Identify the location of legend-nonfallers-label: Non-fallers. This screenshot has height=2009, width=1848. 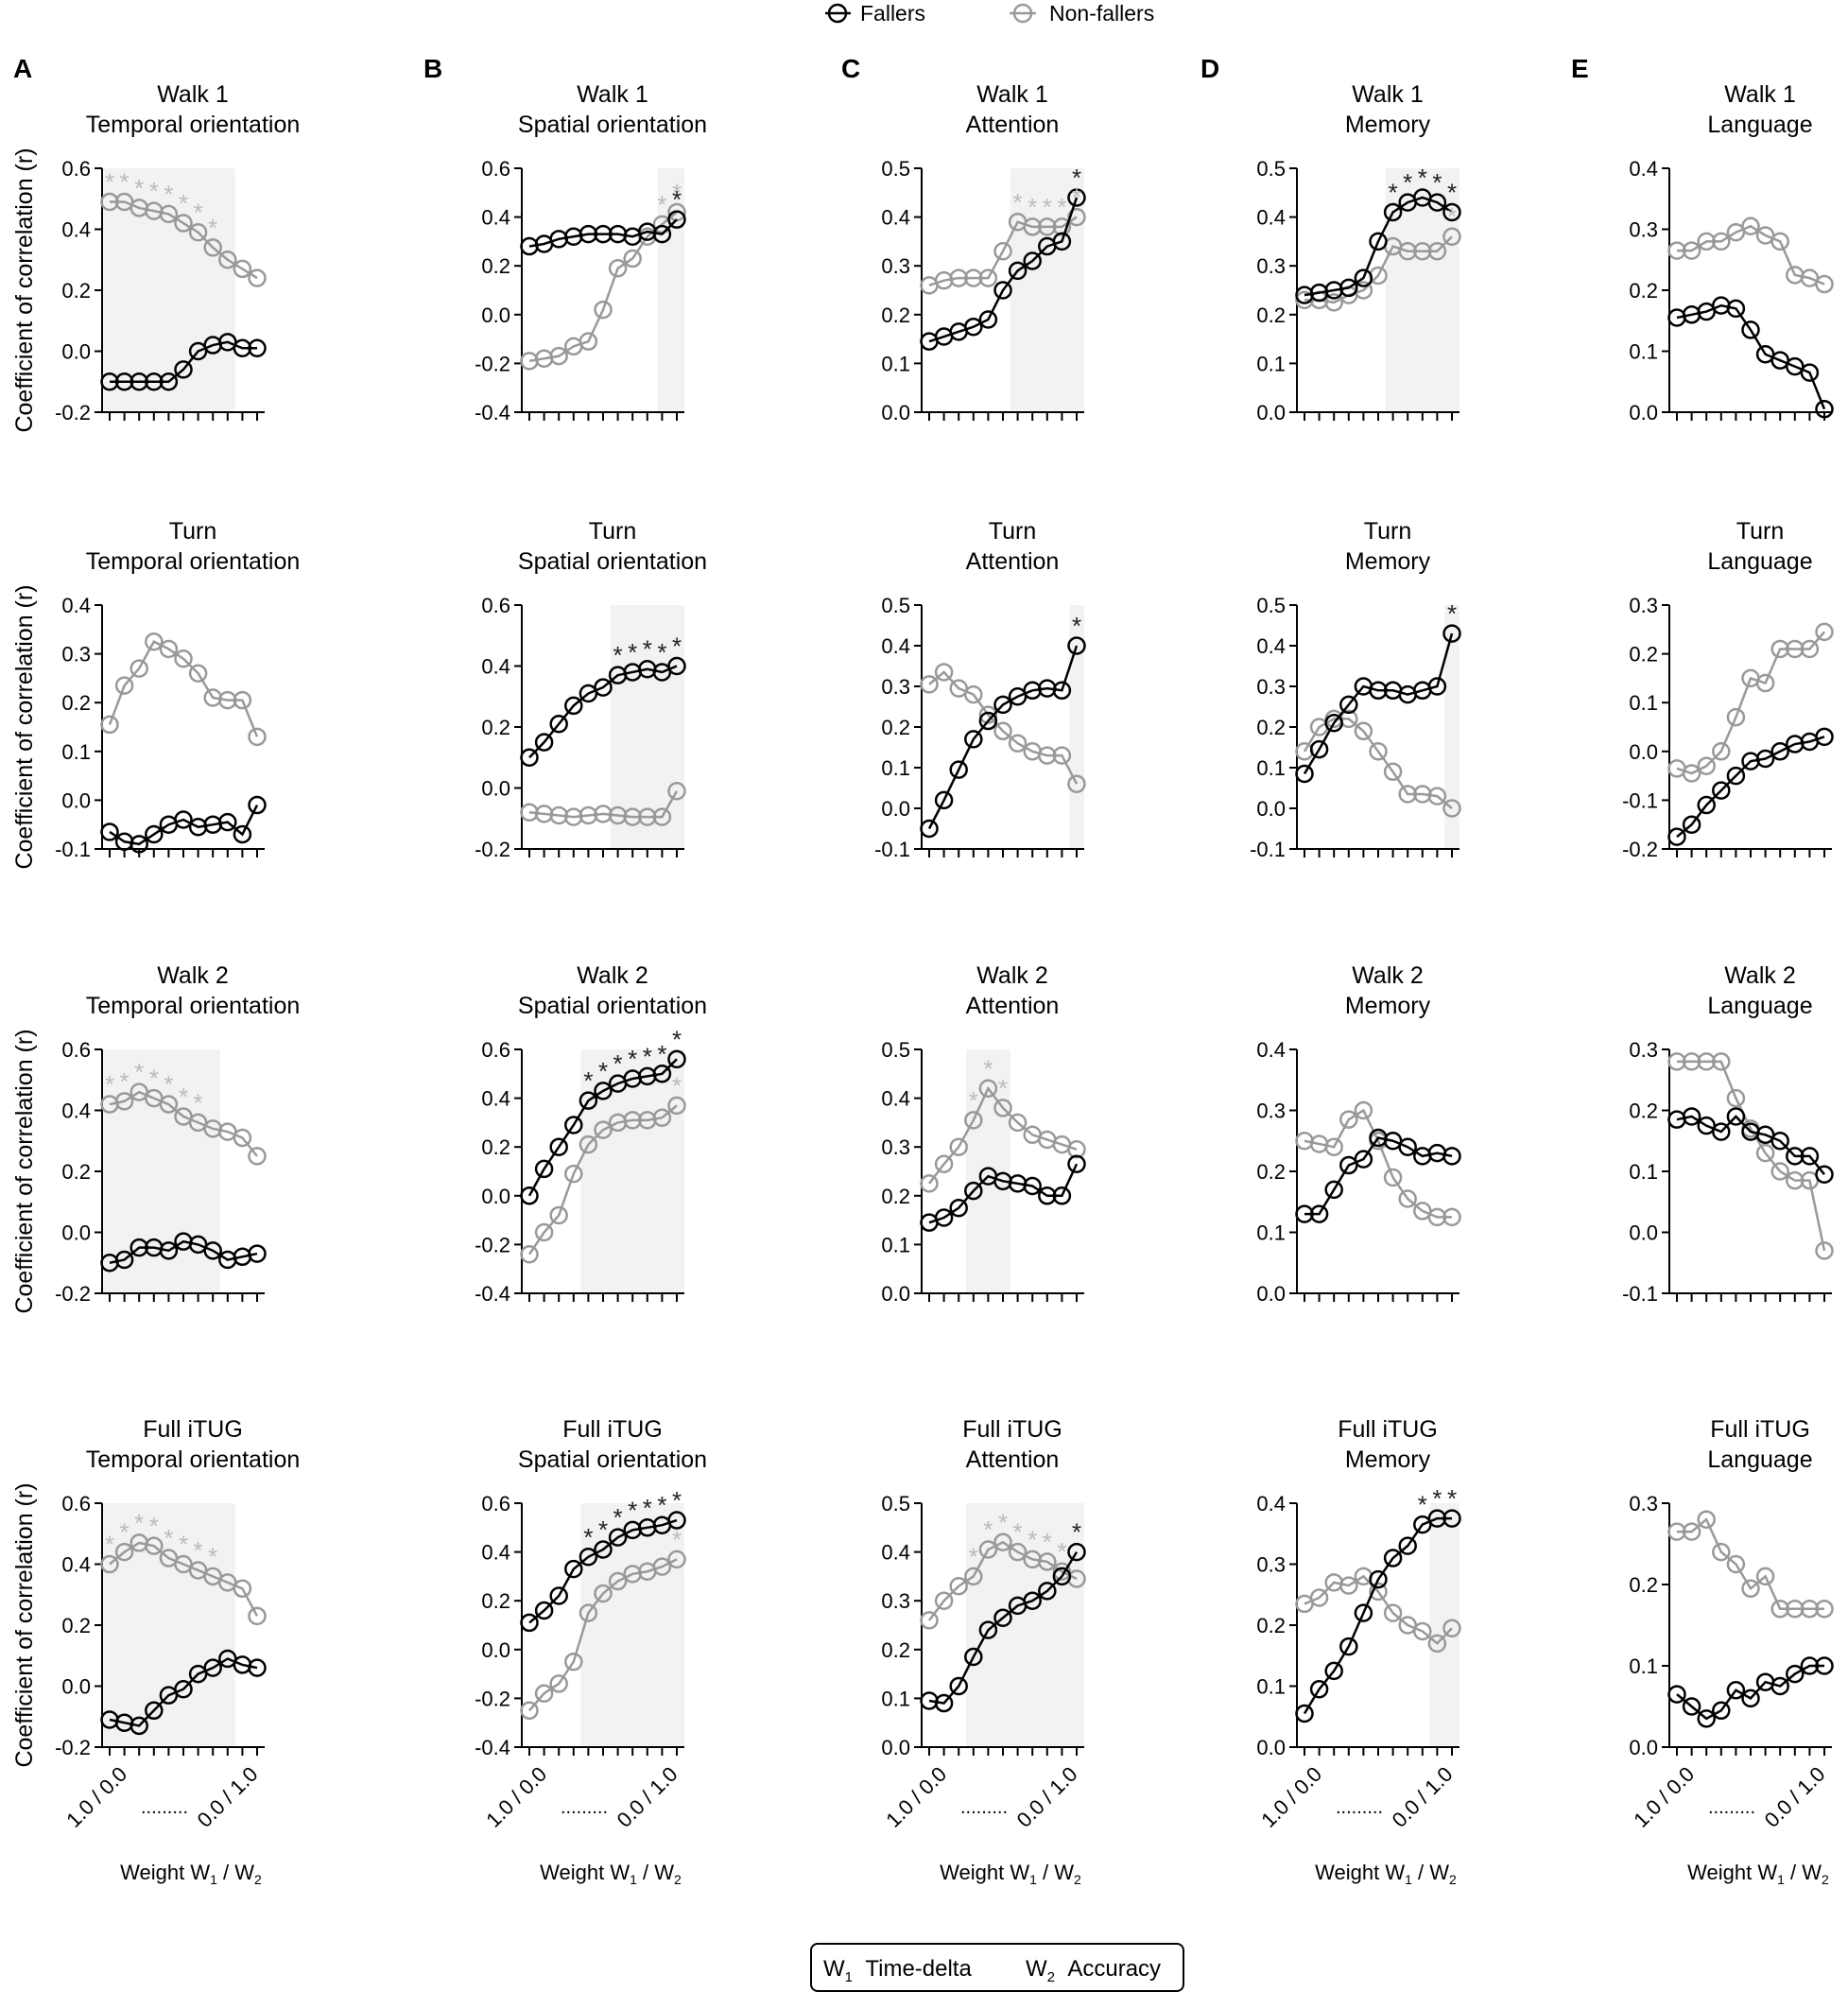
(1101, 14).